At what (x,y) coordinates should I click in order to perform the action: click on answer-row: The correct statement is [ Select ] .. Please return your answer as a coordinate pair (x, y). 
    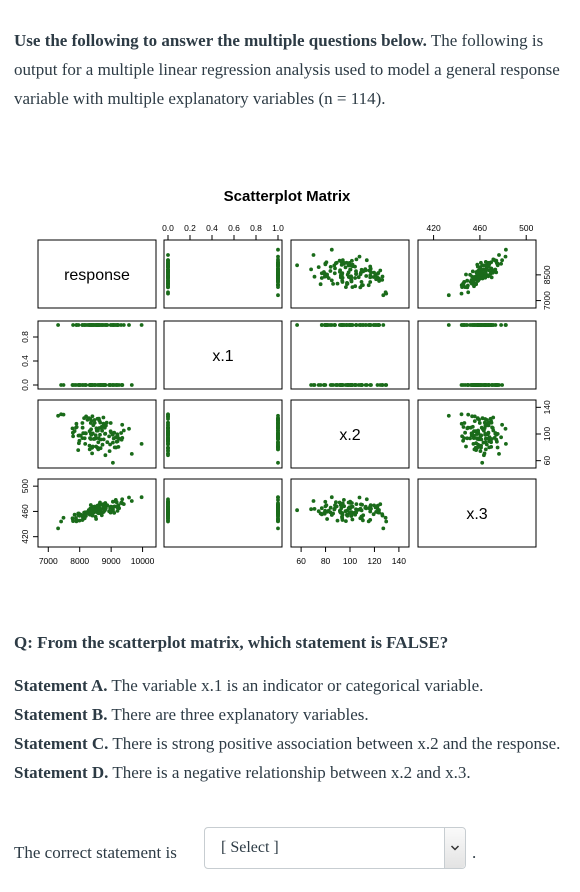
    Looking at the image, I should click on (292, 849).